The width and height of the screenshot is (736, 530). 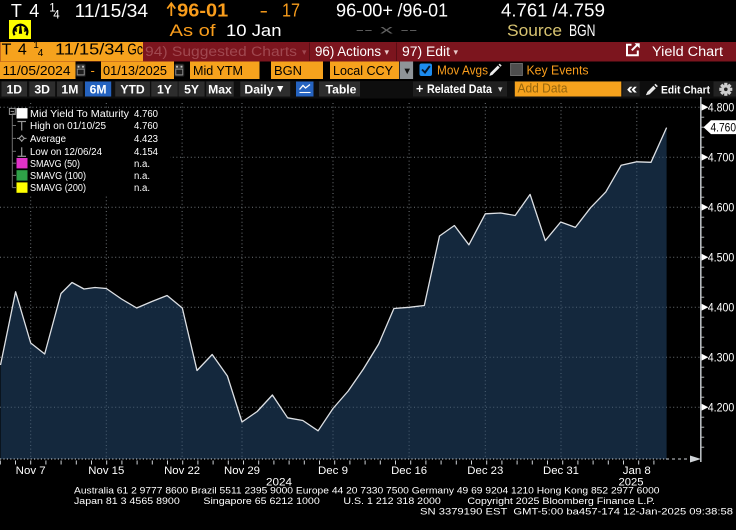 What do you see at coordinates (721, 408) in the screenshot?
I see `svg-text: 4.200` at bounding box center [721, 408].